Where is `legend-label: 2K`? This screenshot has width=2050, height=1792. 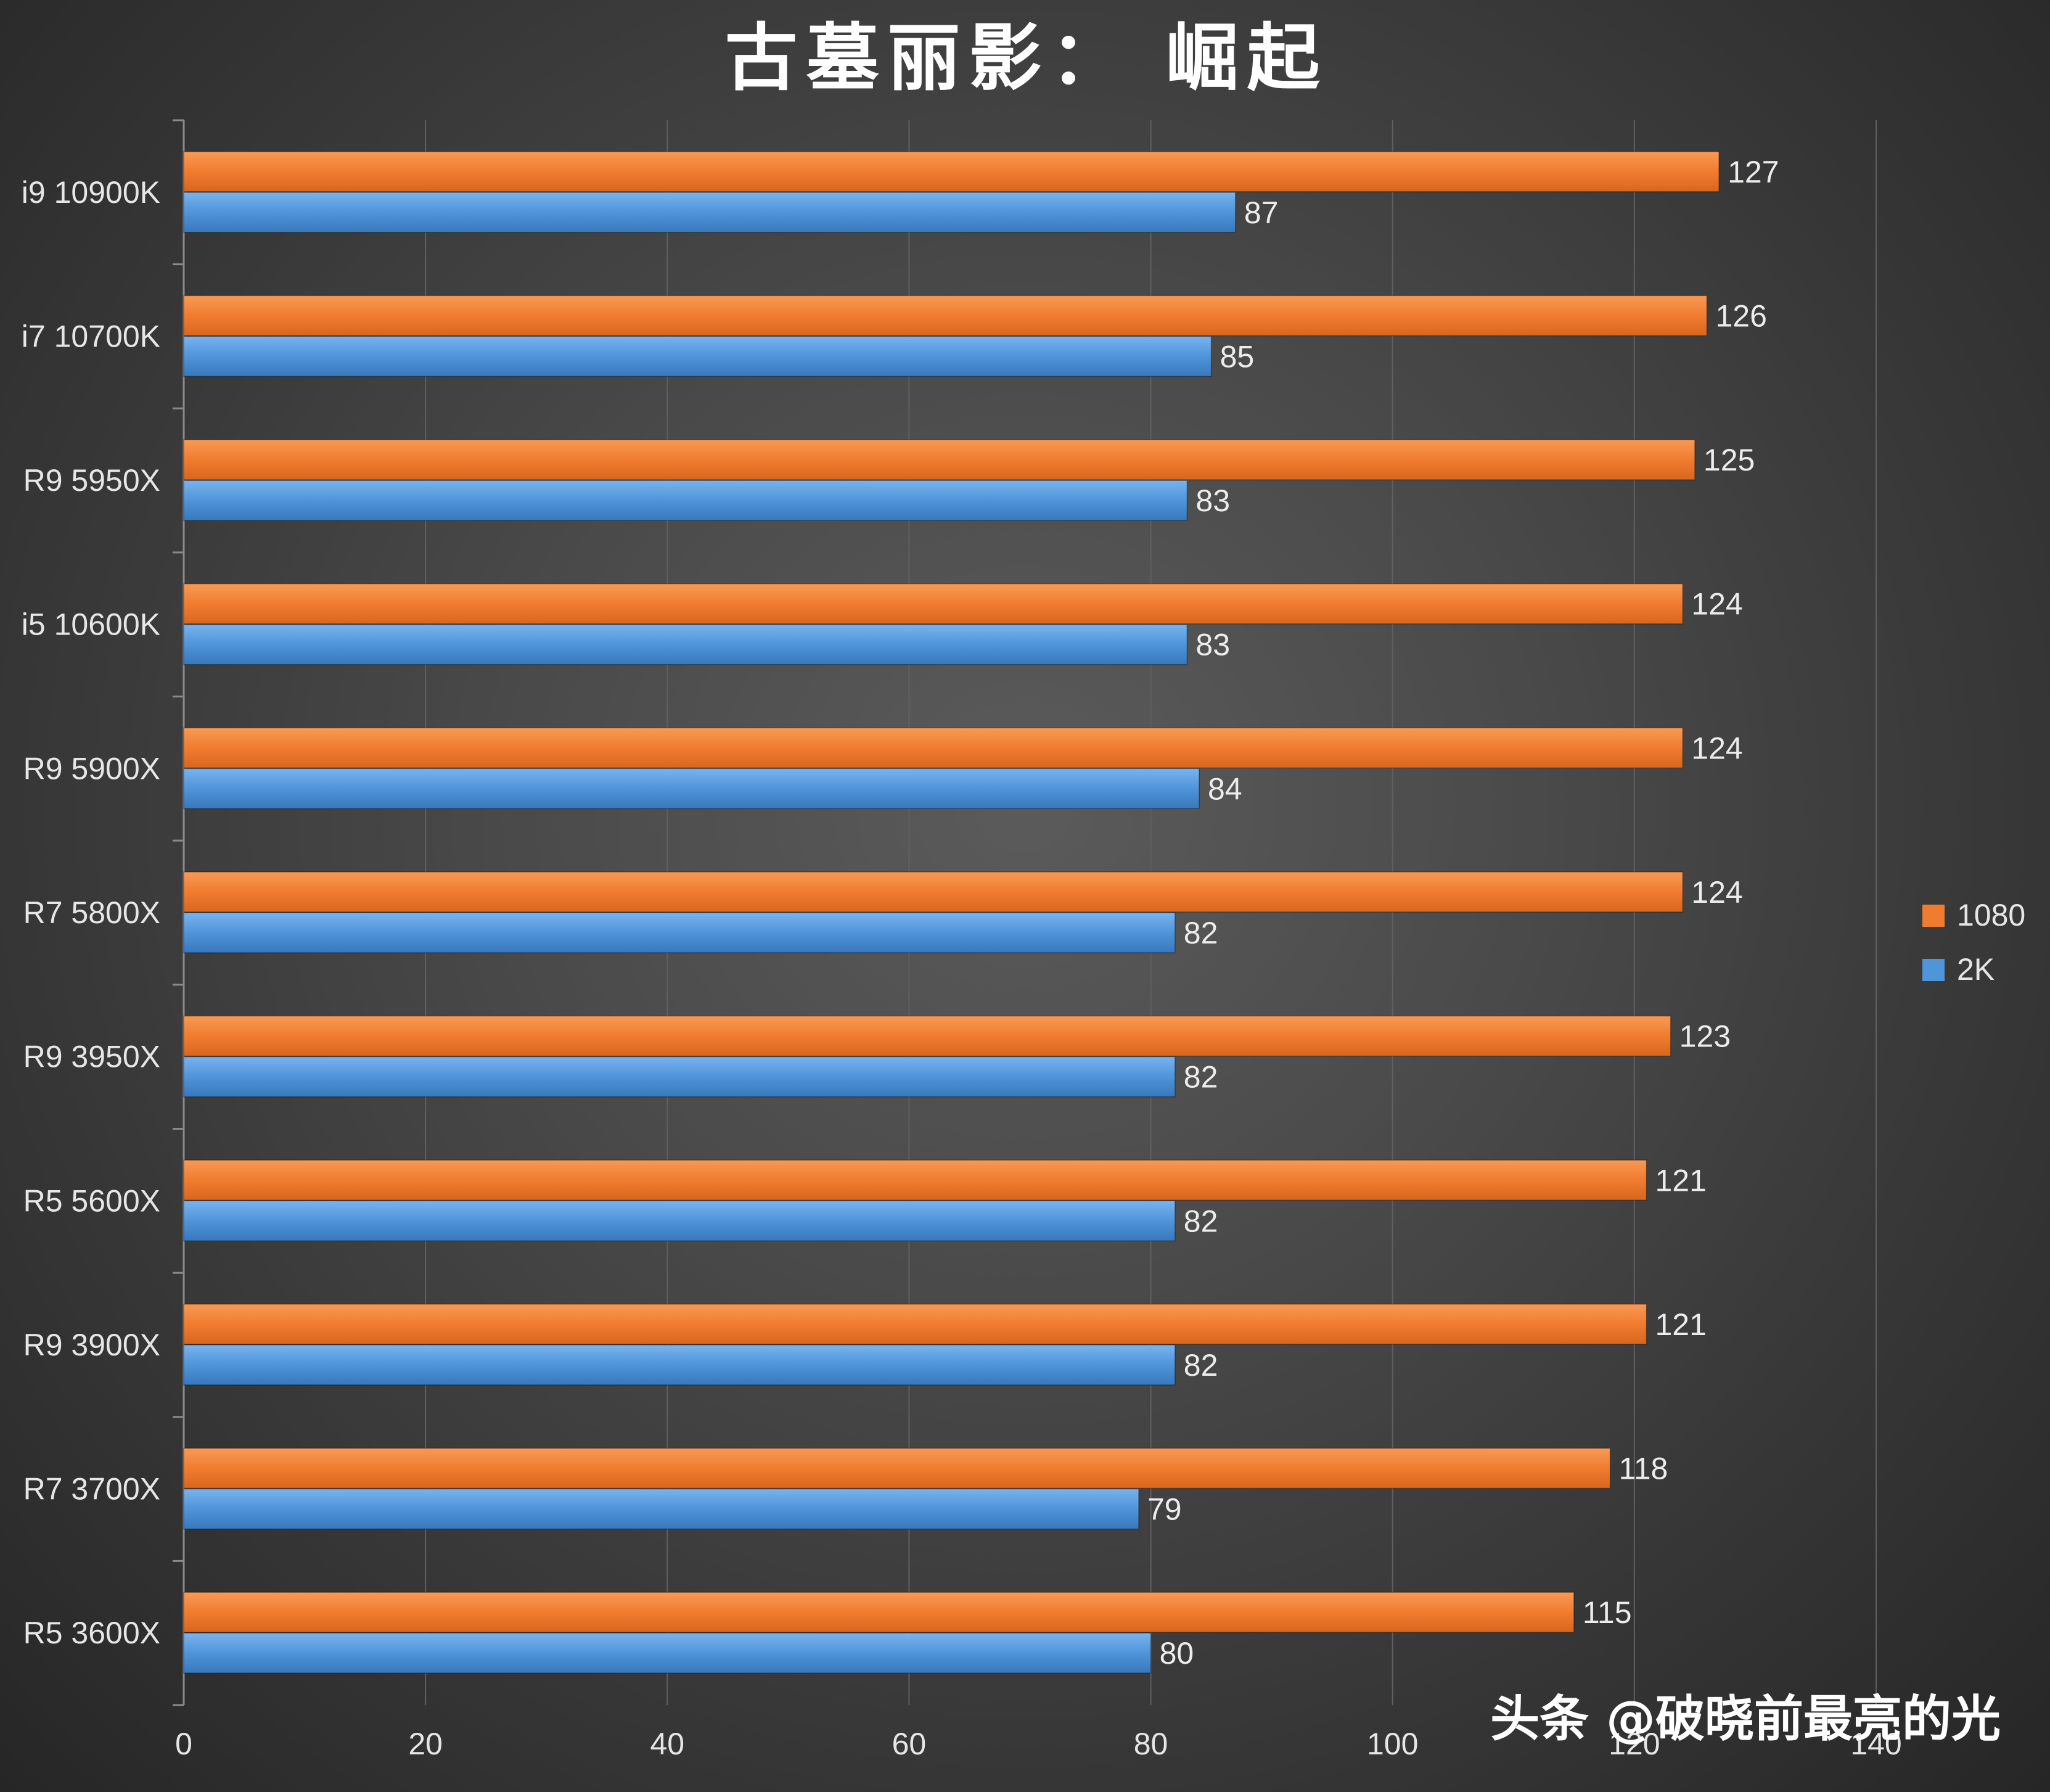 legend-label: 2K is located at coordinates (1976, 969).